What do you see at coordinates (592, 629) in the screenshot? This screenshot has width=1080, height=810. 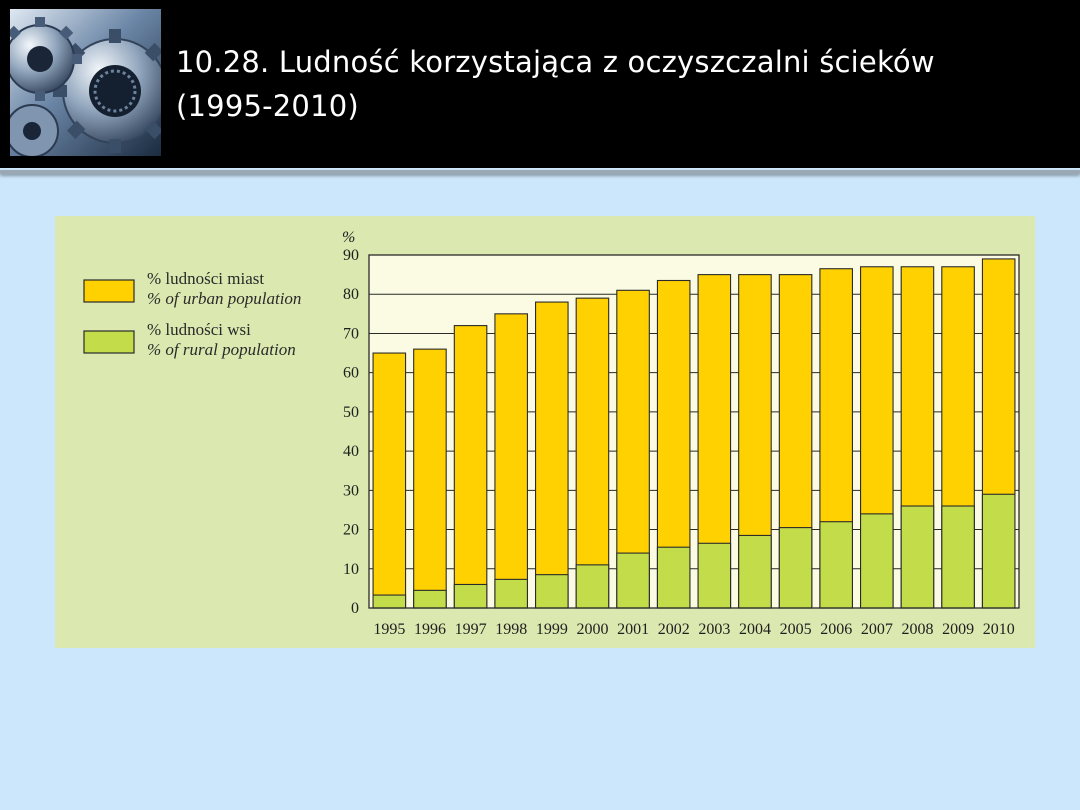 I see `x-tick-label: 2000` at bounding box center [592, 629].